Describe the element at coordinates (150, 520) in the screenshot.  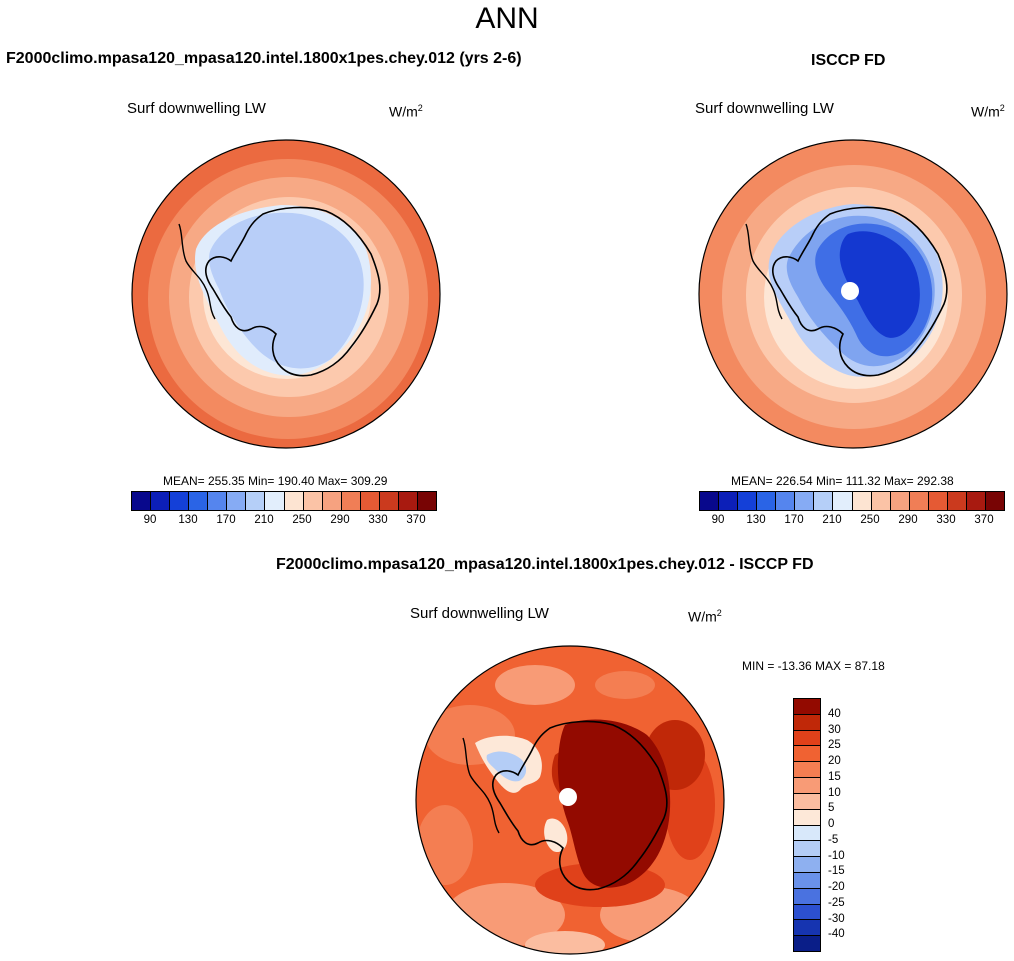
I see `model-colorbar-tick-label: 90` at that location.